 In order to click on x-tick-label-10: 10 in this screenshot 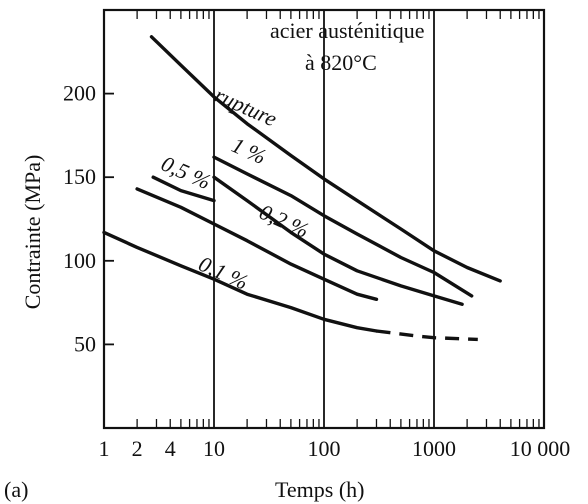, I will do `click(214, 448)`.